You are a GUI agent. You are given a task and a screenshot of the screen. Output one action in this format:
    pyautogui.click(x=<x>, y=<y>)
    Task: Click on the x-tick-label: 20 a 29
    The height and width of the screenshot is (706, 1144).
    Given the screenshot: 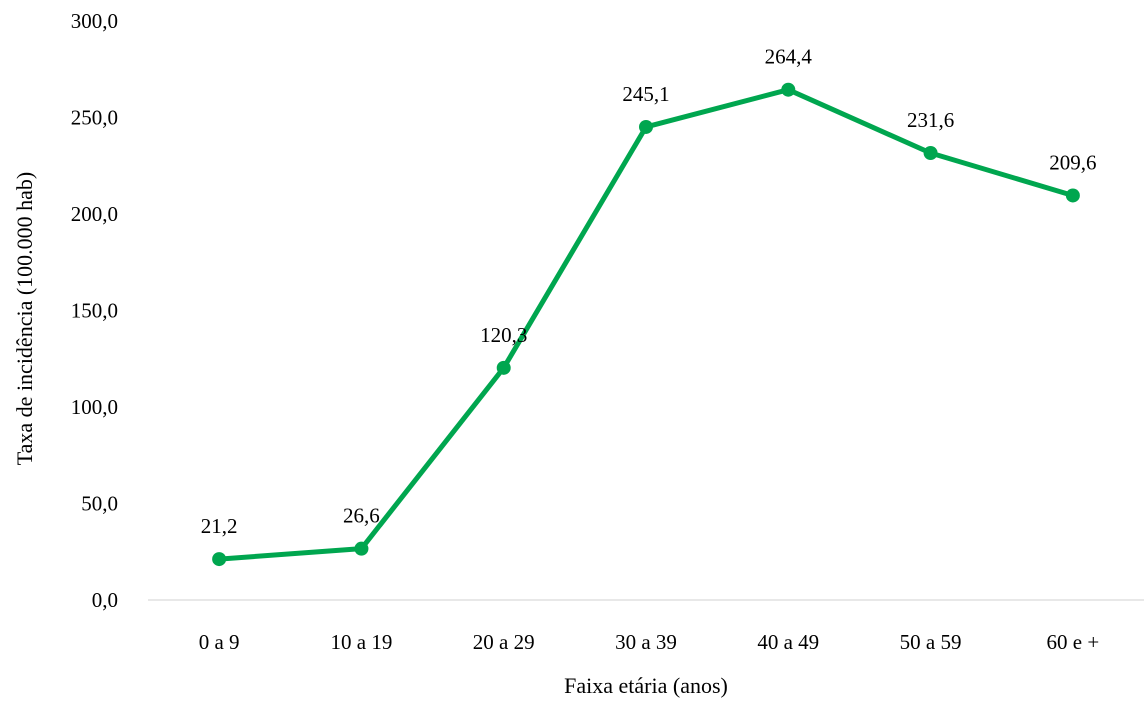 What is the action you would take?
    pyautogui.click(x=504, y=642)
    